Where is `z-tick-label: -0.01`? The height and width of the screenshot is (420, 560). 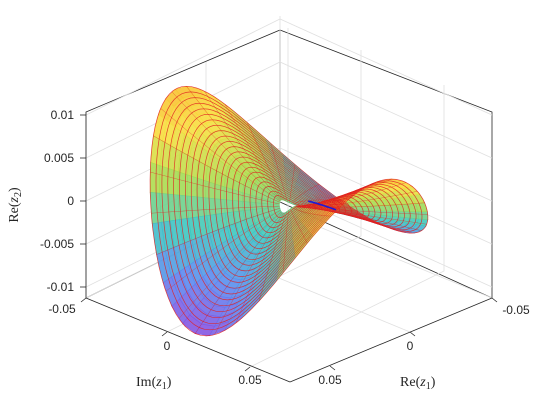 z-tick-label: -0.01 is located at coordinates (61, 287).